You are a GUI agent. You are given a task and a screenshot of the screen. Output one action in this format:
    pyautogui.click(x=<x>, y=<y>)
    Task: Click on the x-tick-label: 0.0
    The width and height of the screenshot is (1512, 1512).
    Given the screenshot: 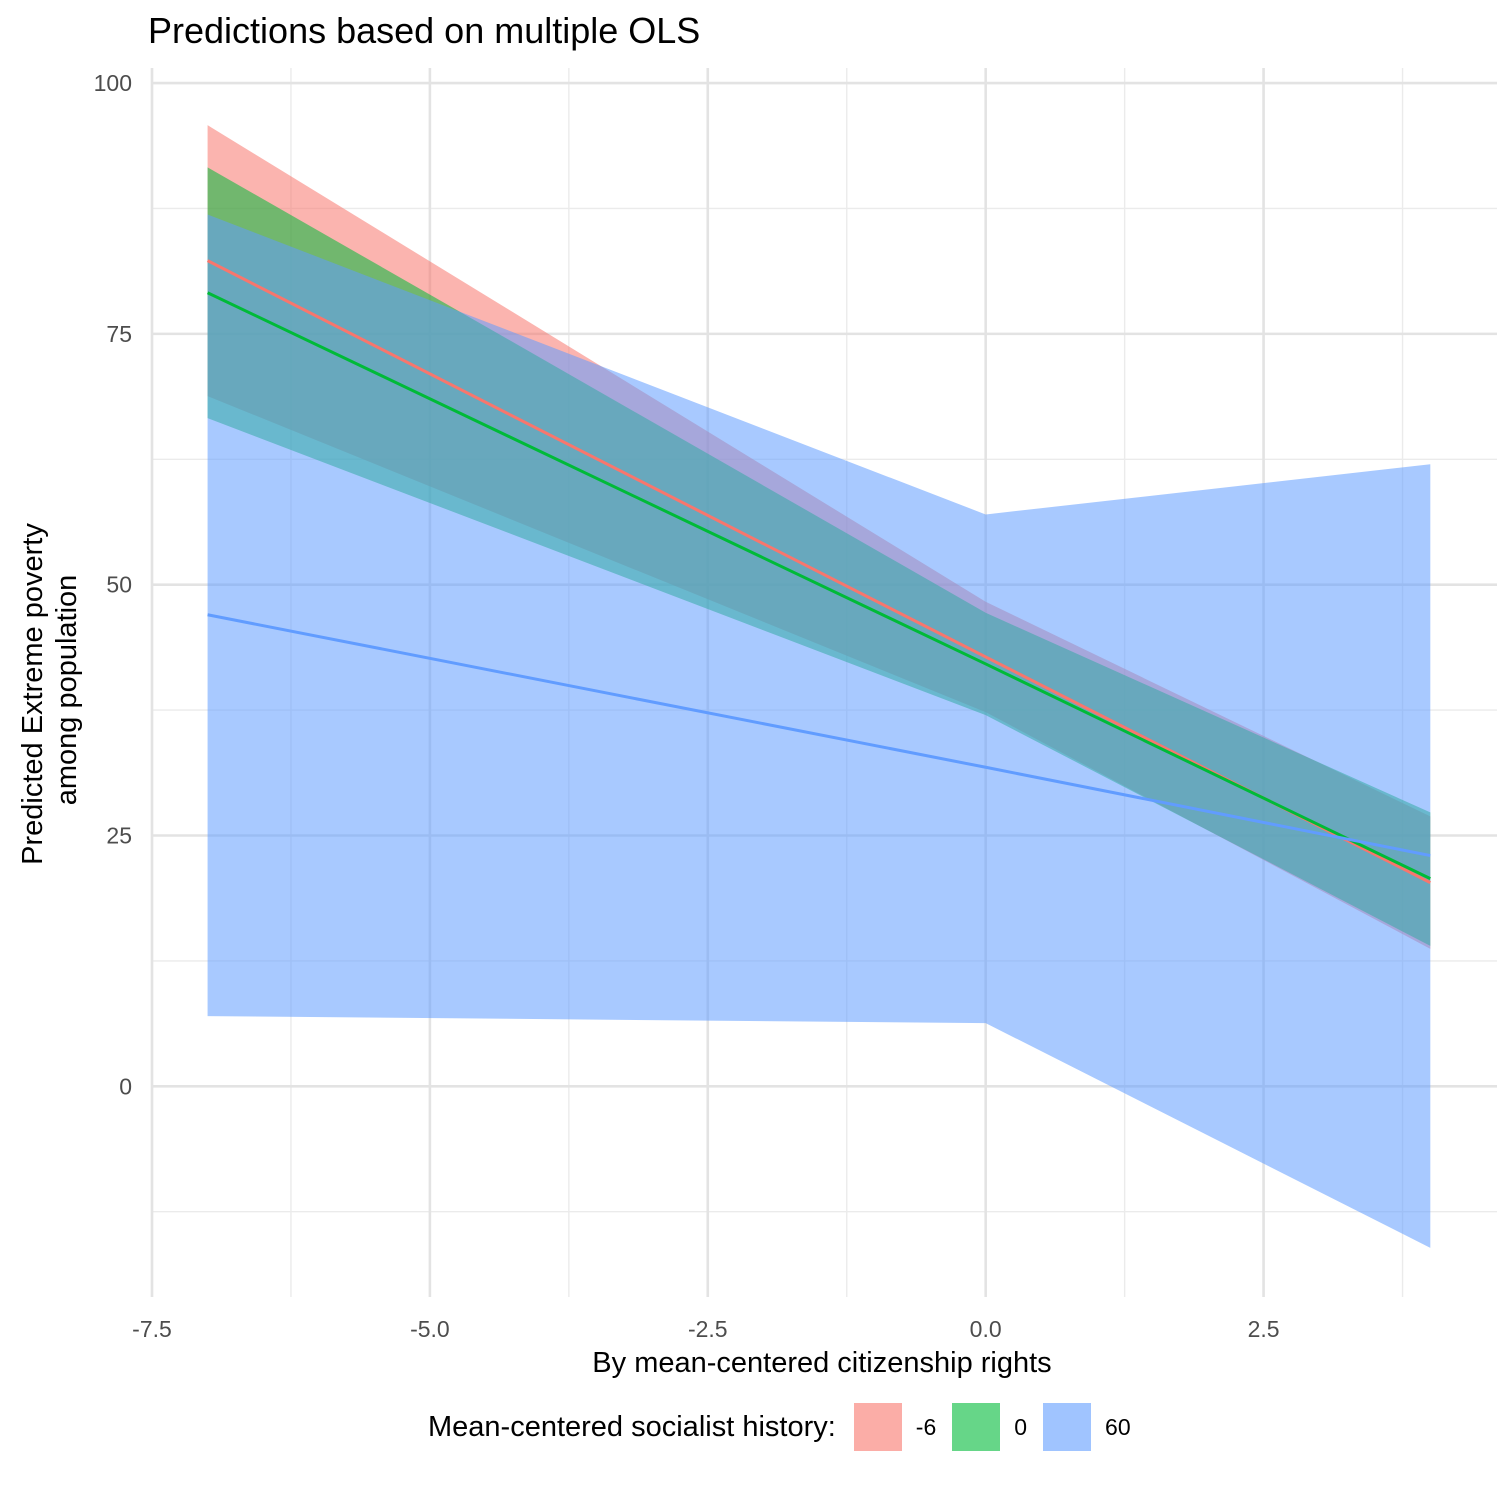 What is the action you would take?
    pyautogui.click(x=986, y=1329)
    